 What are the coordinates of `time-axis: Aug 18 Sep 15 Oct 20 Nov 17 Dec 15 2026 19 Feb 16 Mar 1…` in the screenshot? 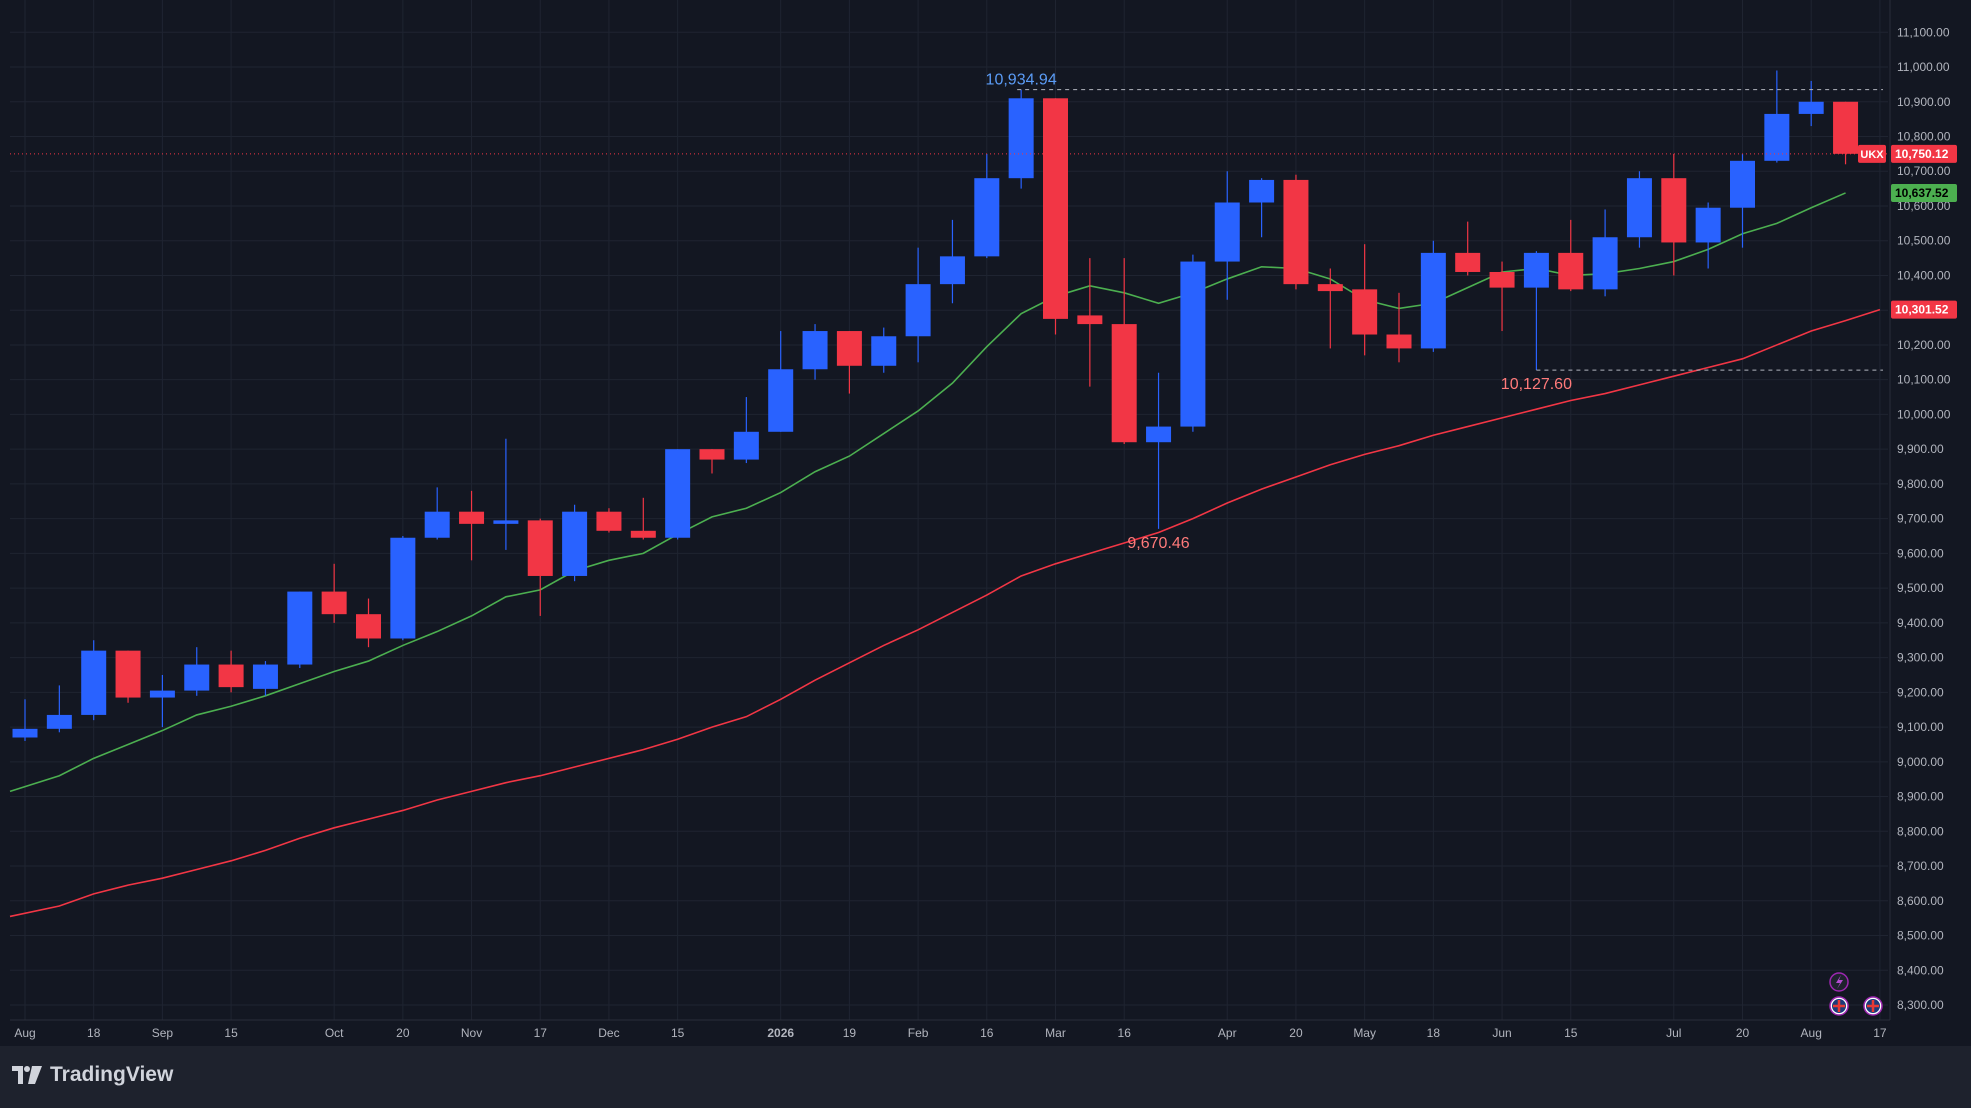 It's located at (950, 1033).